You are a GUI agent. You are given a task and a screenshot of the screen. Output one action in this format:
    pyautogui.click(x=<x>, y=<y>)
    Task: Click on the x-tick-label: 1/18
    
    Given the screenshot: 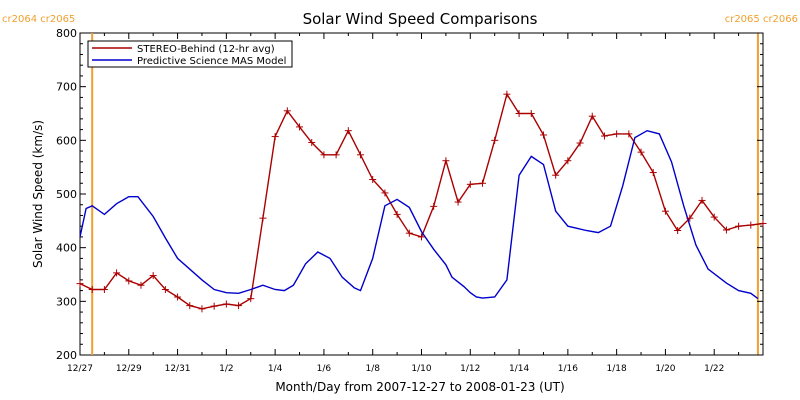 What is the action you would take?
    pyautogui.click(x=617, y=369)
    